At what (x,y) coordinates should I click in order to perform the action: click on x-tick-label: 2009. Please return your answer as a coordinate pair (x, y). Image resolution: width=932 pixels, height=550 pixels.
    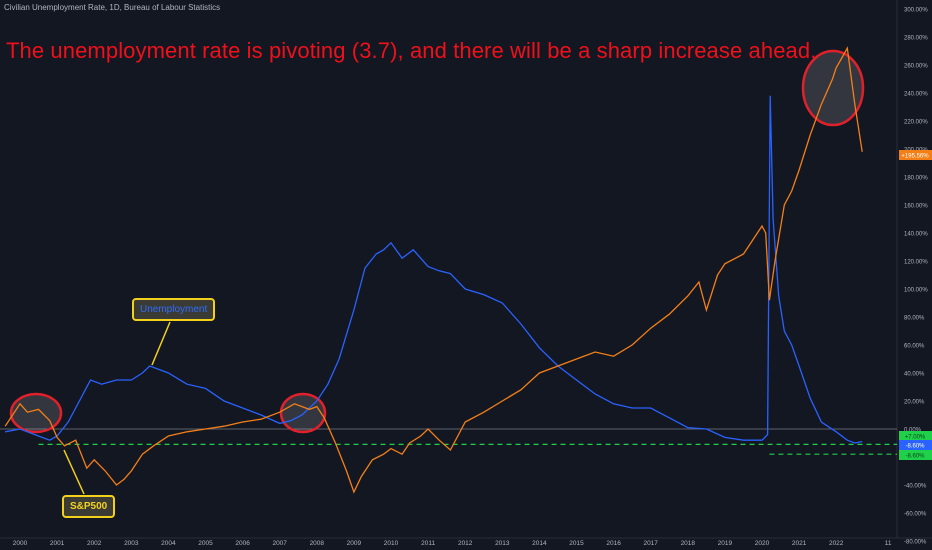
    Looking at the image, I should click on (354, 543).